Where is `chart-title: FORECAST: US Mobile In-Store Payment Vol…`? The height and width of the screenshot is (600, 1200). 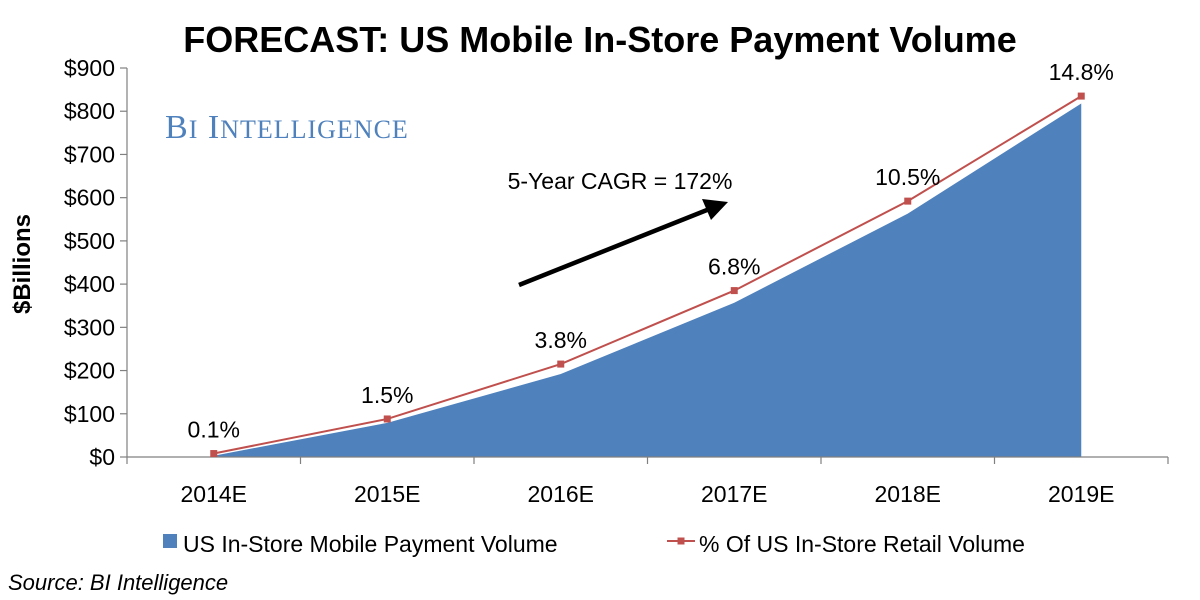
chart-title: FORECAST: US Mobile In-Store Payment Vol… is located at coordinates (599, 39).